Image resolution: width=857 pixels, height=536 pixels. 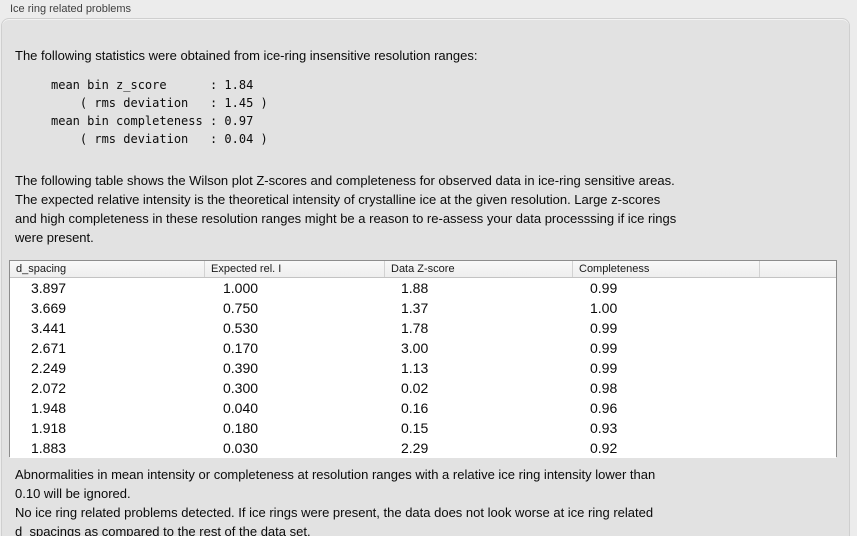 I want to click on table-cell: 0.170, so click(x=241, y=348).